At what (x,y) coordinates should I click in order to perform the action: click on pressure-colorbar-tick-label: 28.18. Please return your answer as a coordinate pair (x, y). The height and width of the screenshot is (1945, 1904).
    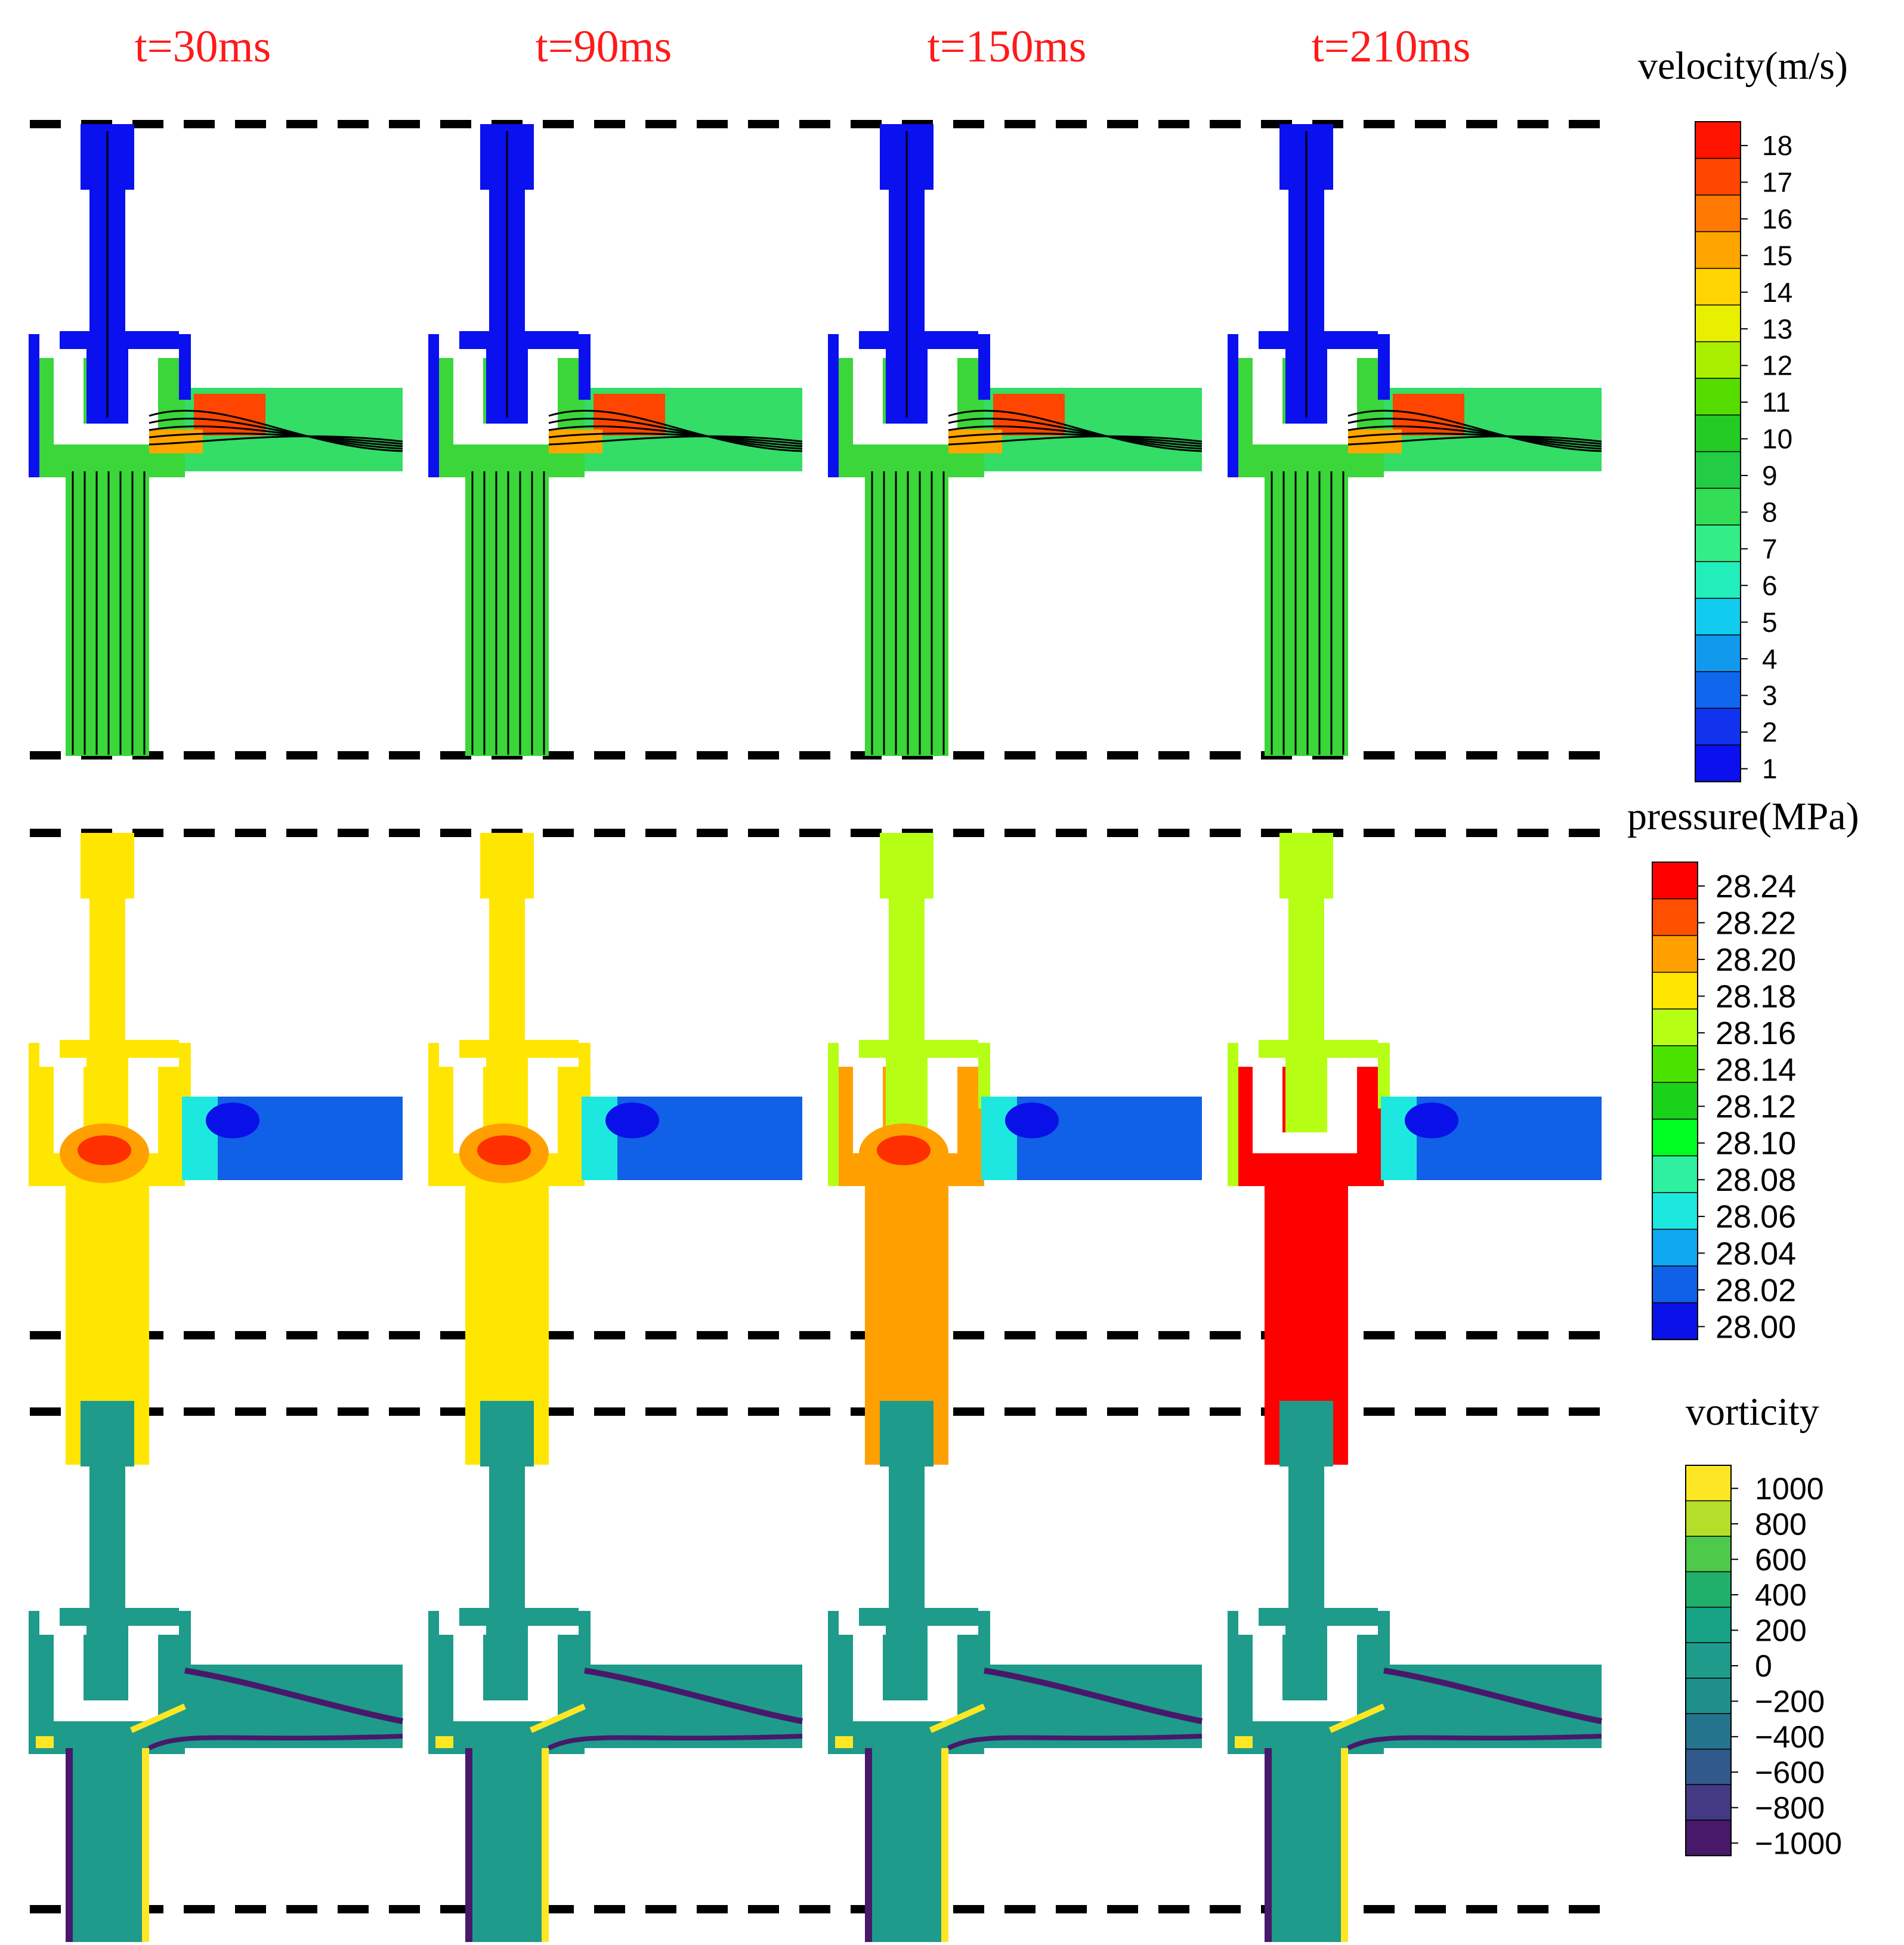
    Looking at the image, I should click on (1756, 997).